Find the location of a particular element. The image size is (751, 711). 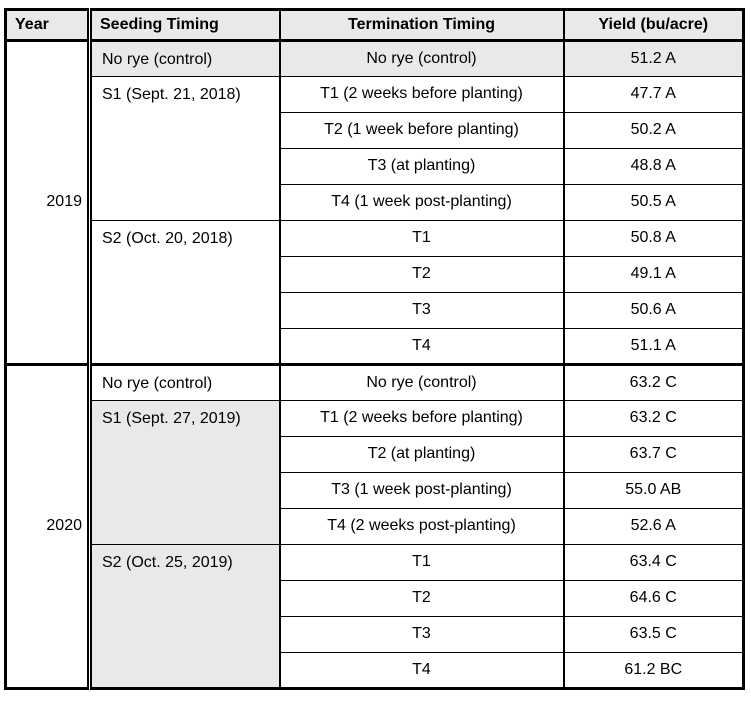

table-row: T2 (1 week before planting) 50.2 A is located at coordinates (375, 130).